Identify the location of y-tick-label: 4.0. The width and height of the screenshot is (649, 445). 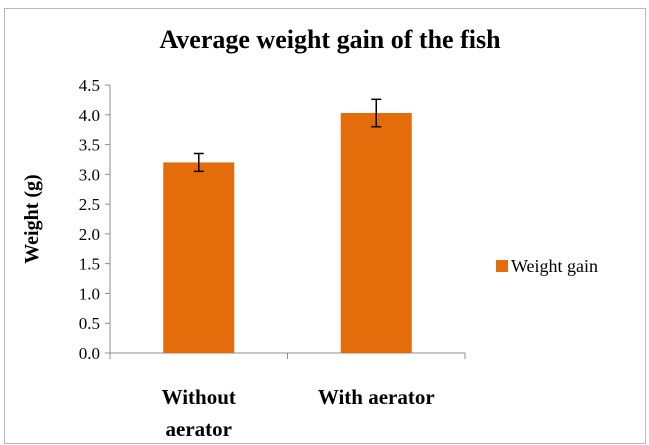
(89, 115).